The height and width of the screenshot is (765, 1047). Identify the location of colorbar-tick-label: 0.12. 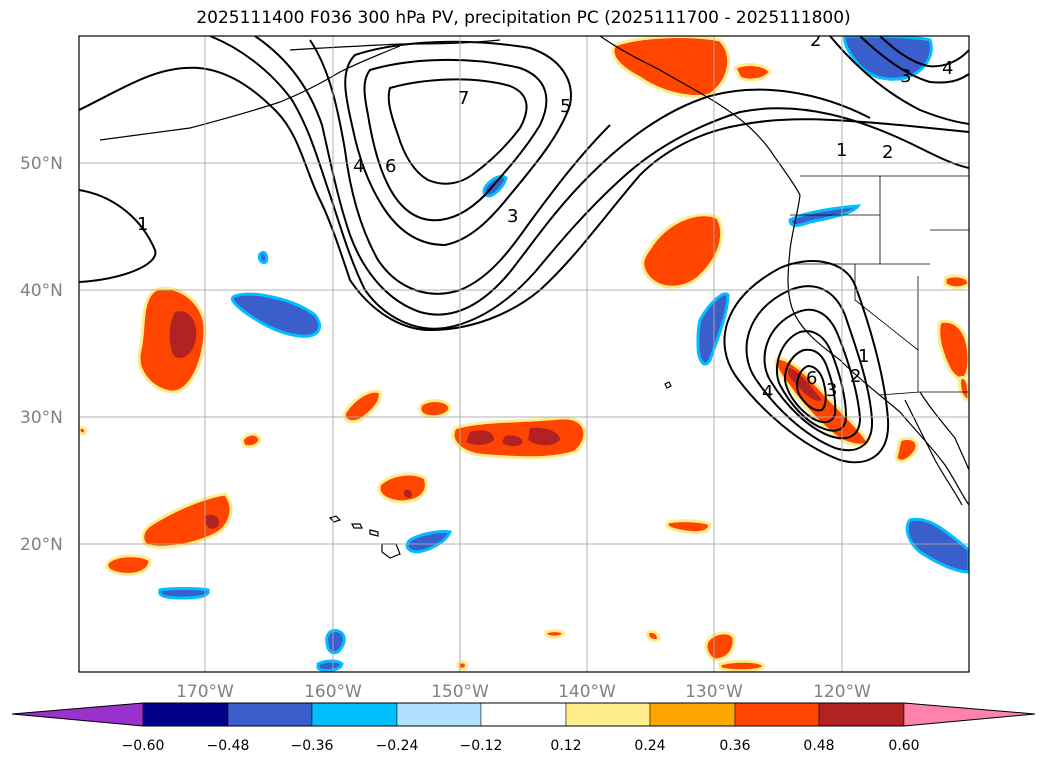
(565, 746).